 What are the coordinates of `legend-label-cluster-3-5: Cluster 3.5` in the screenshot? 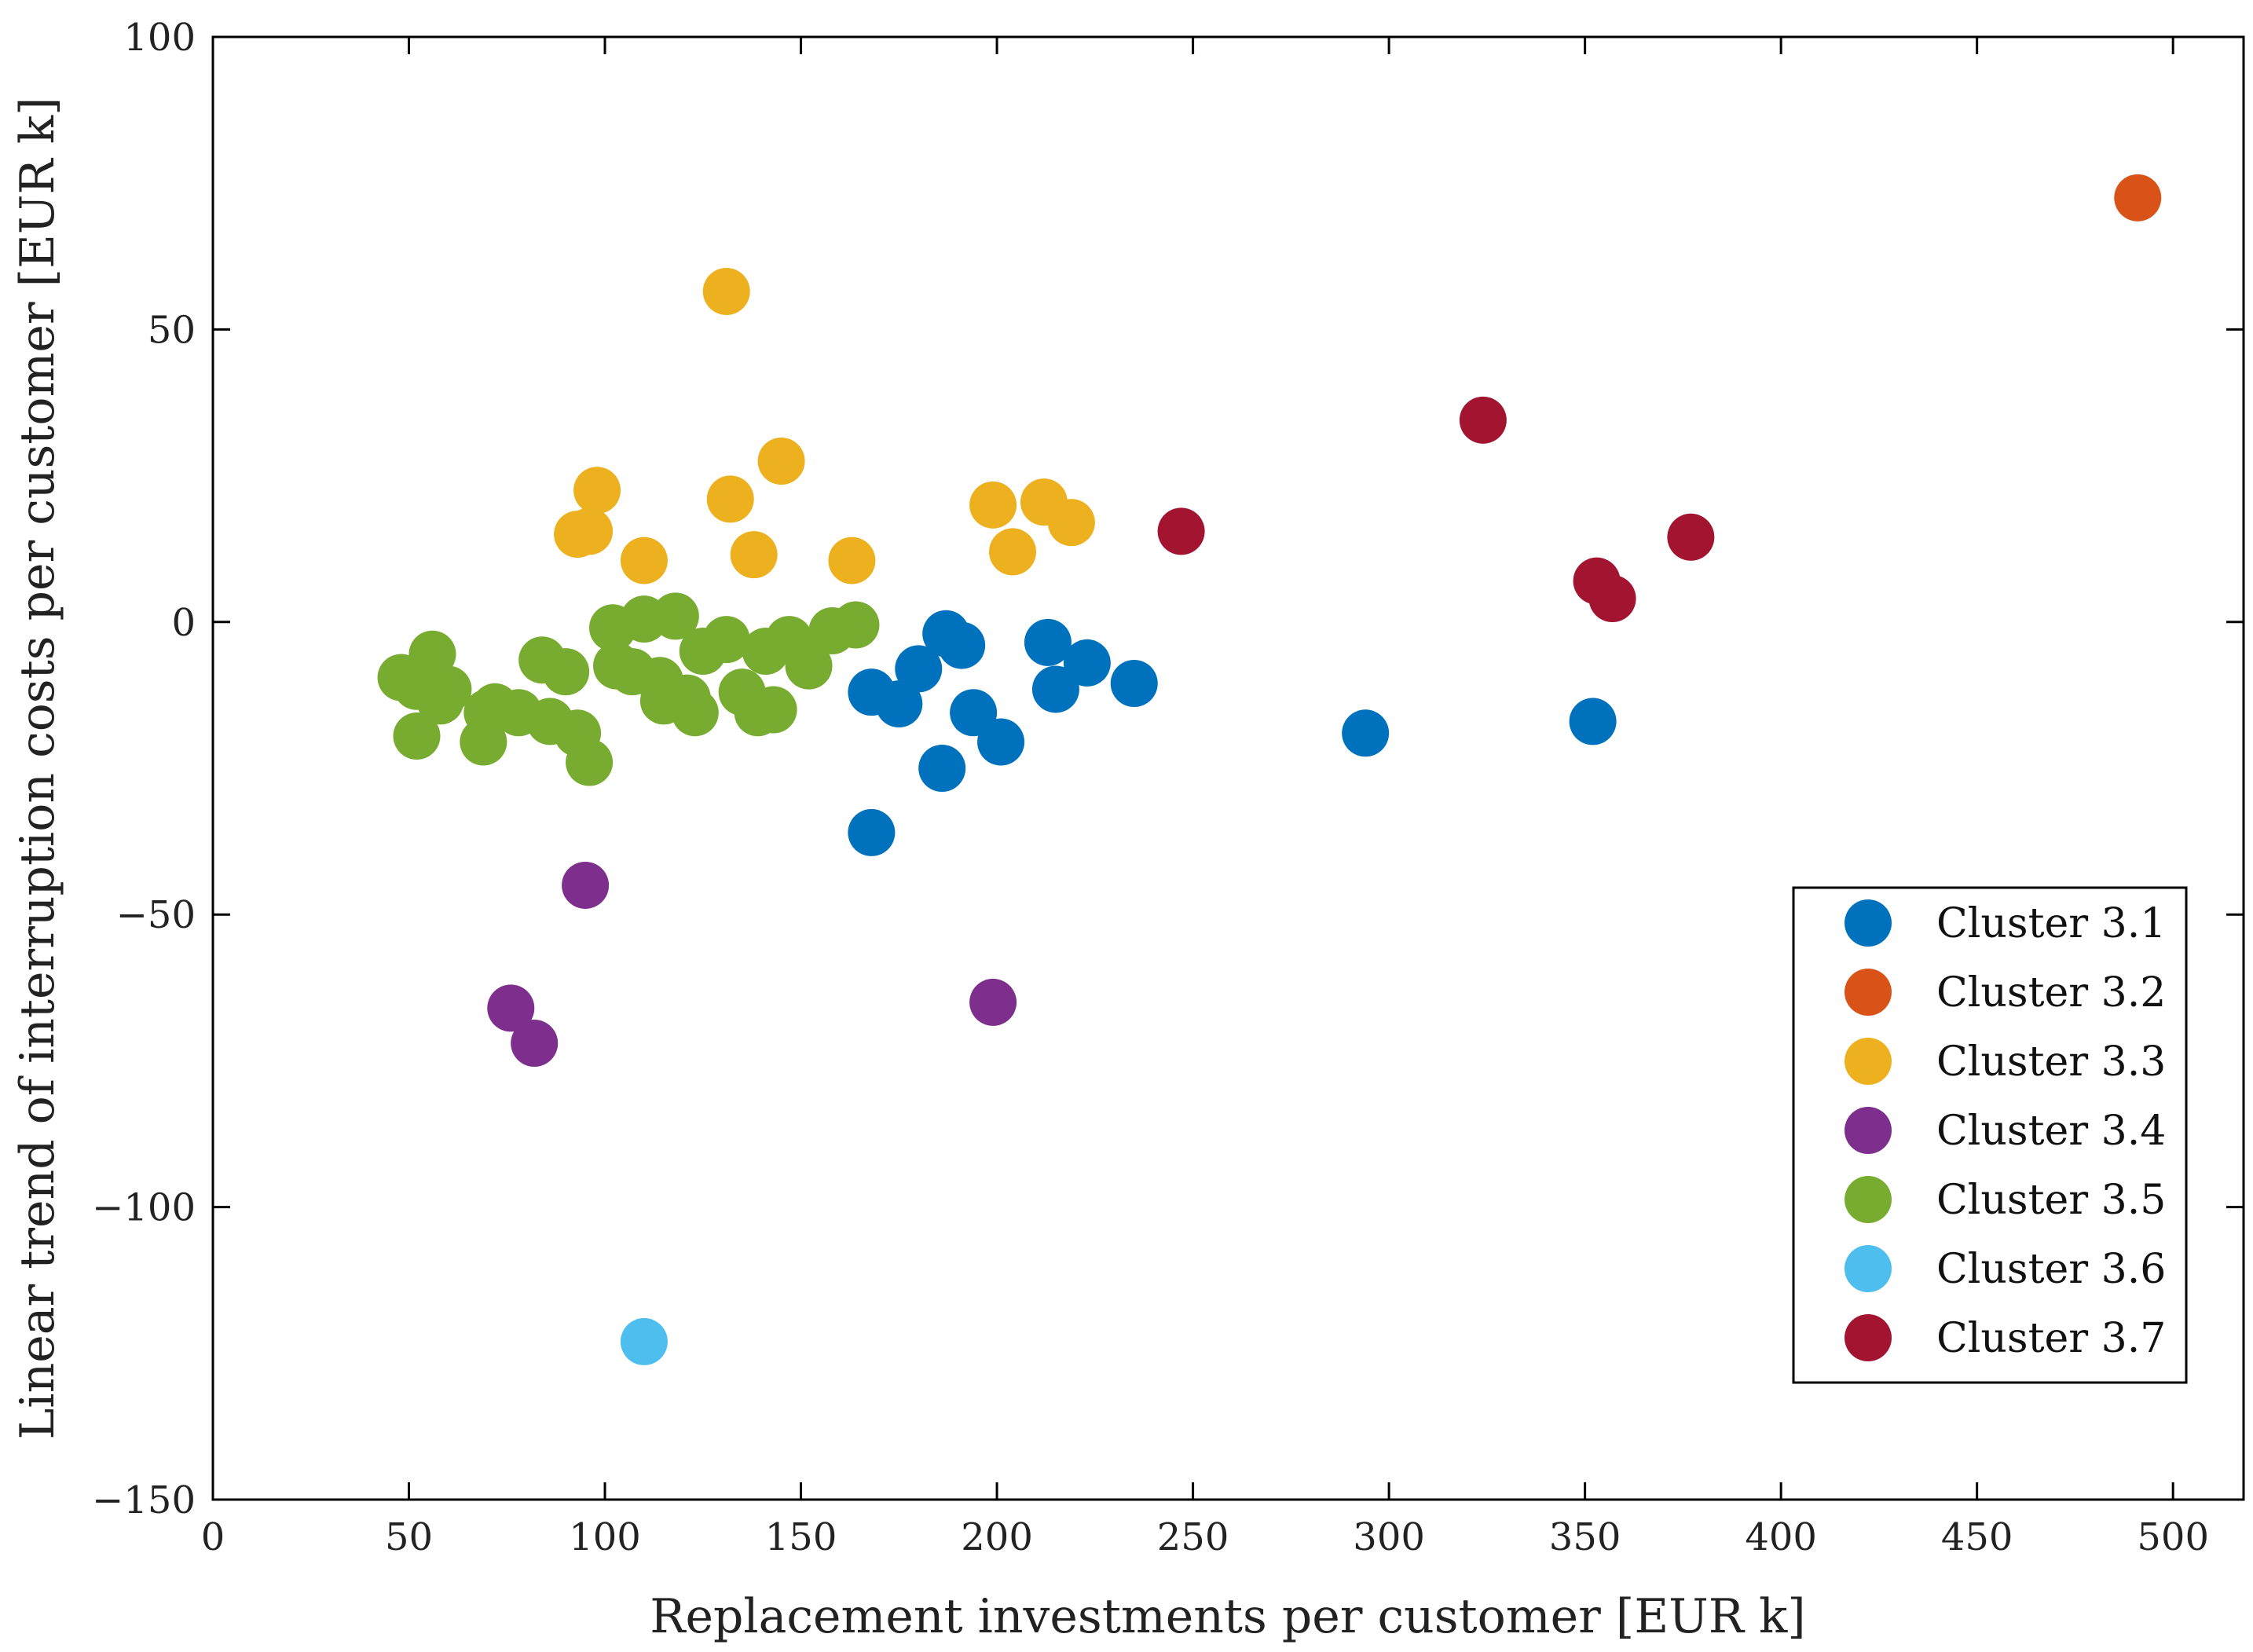 It's located at (2051, 1200).